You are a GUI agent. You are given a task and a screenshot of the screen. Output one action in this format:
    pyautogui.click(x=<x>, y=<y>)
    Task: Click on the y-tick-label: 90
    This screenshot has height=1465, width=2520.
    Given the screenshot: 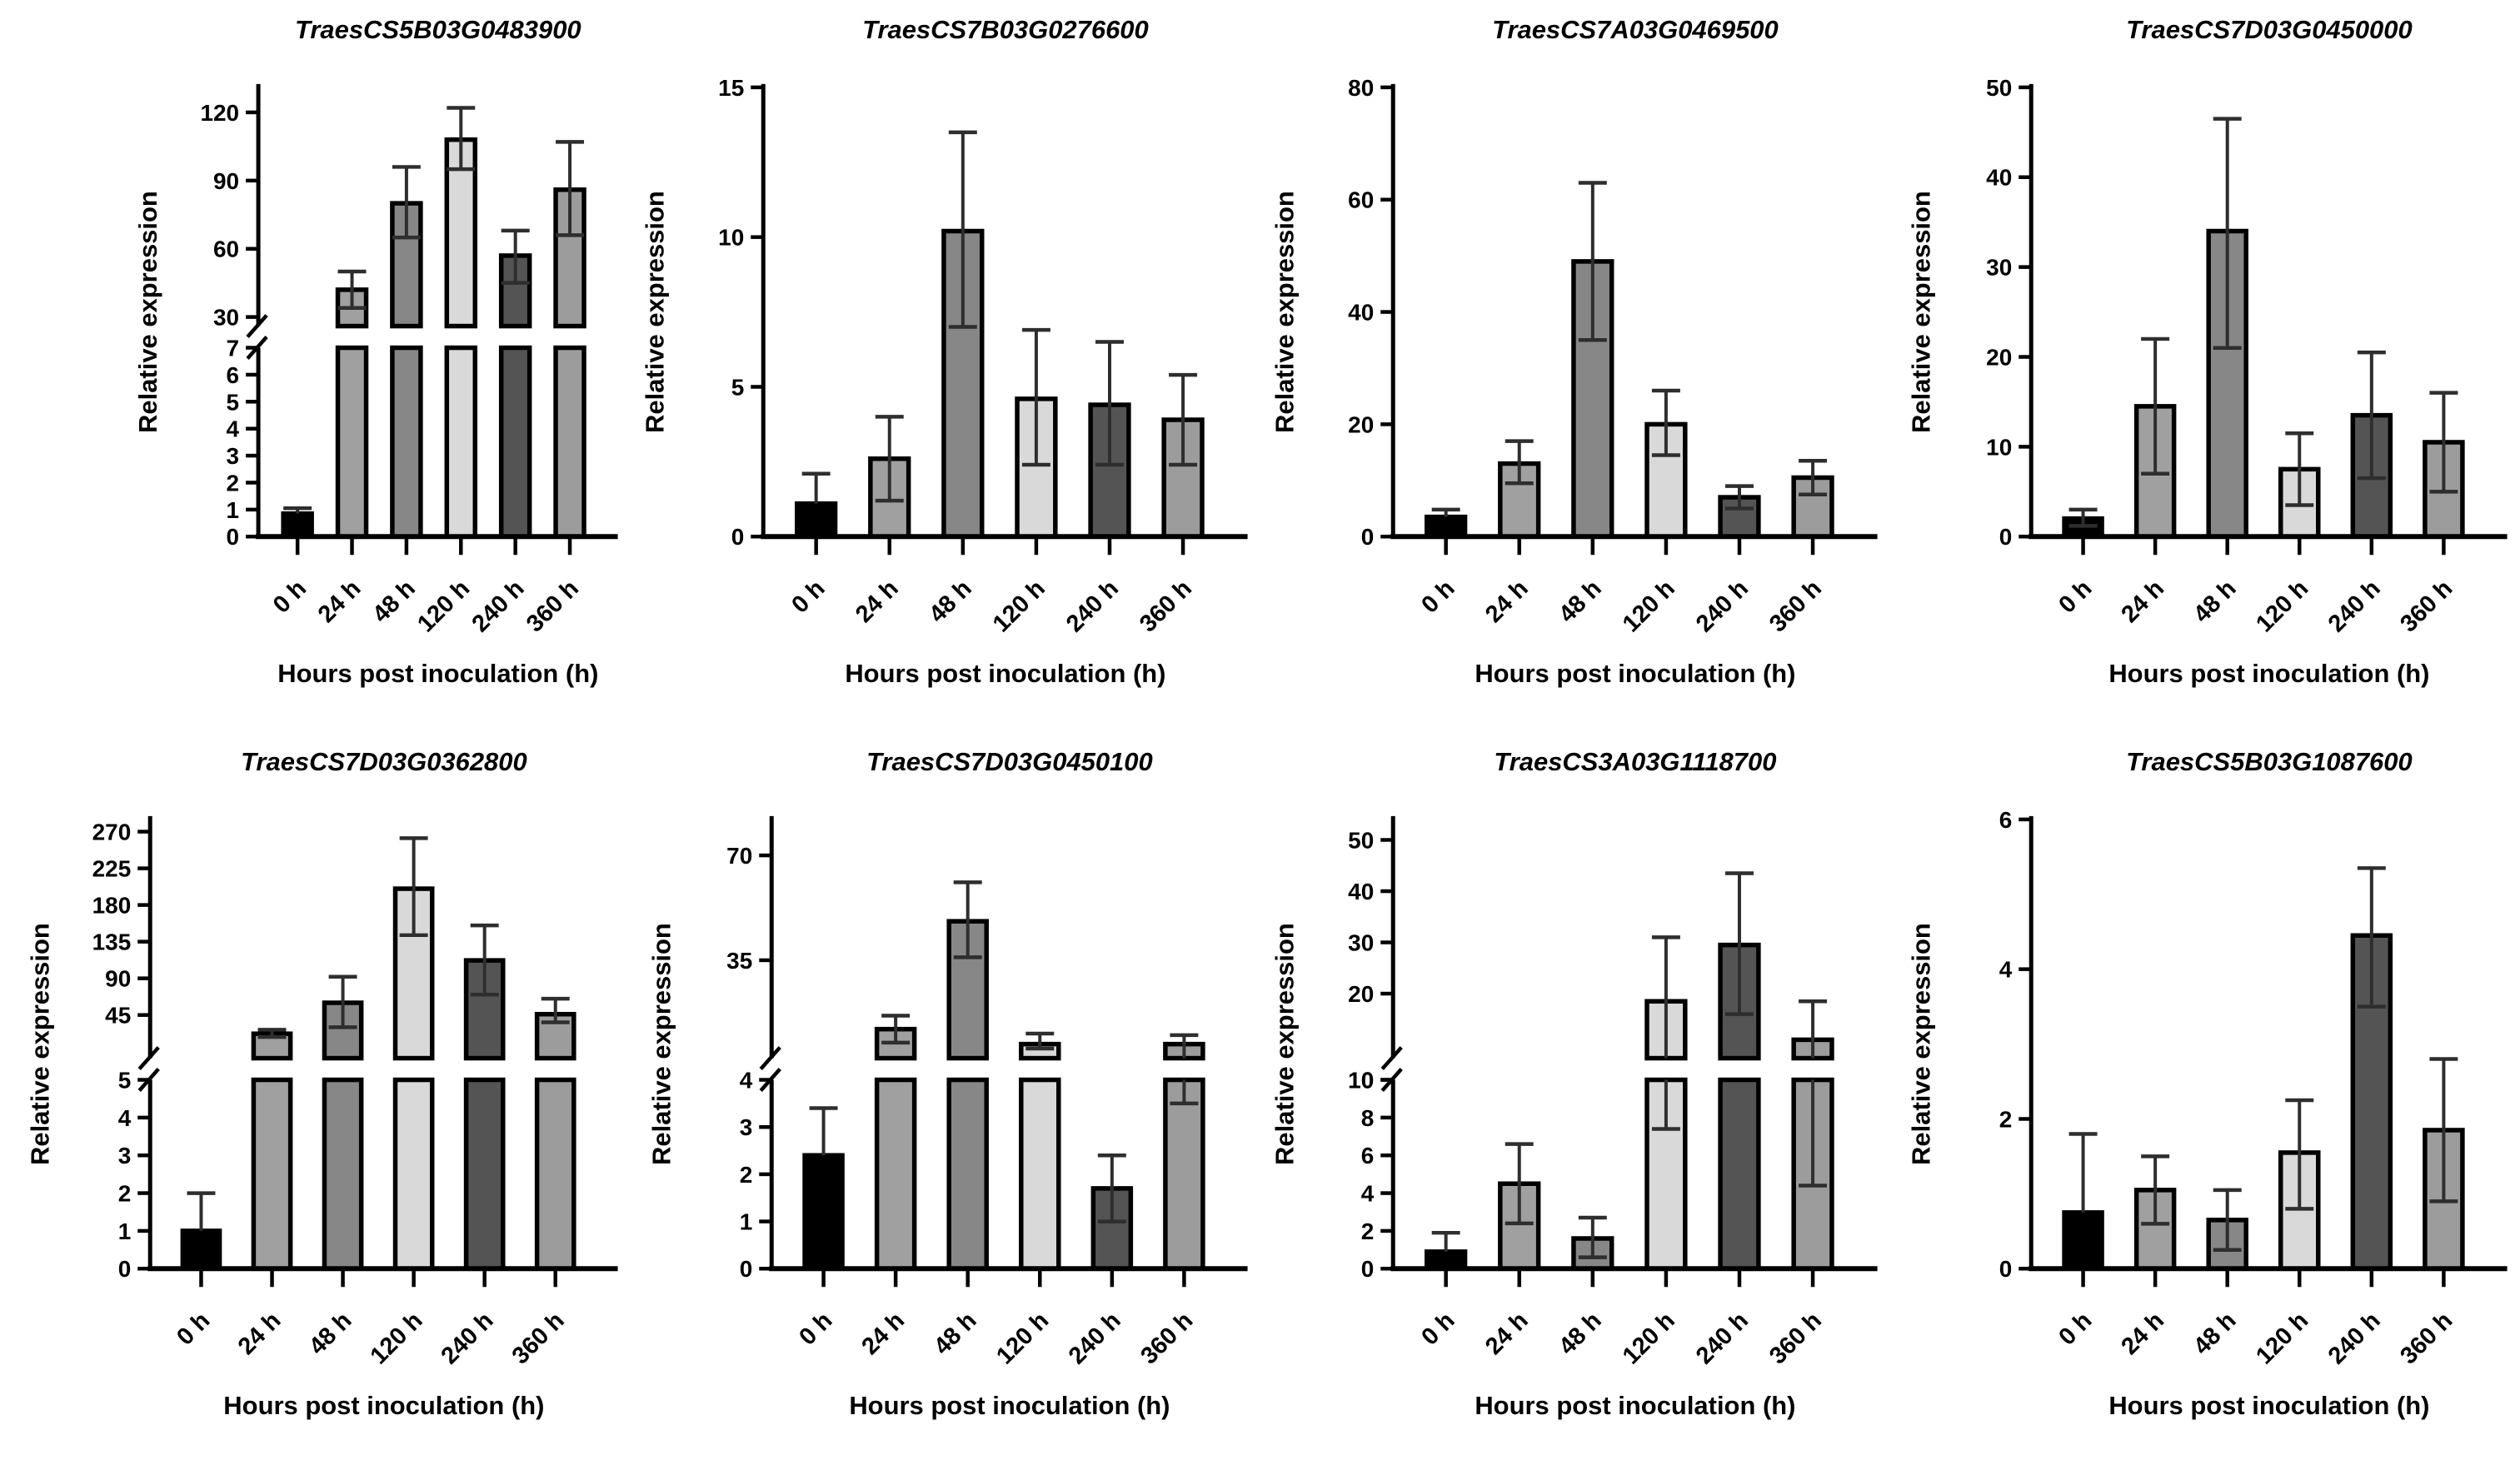 What is the action you would take?
    pyautogui.click(x=118, y=979)
    